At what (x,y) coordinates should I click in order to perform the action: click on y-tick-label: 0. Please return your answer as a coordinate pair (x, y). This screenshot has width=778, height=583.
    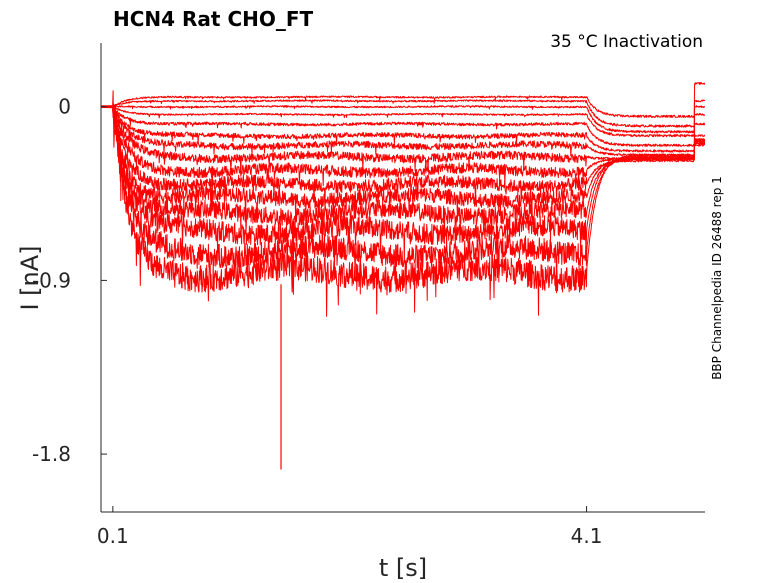
    Looking at the image, I should click on (64, 107).